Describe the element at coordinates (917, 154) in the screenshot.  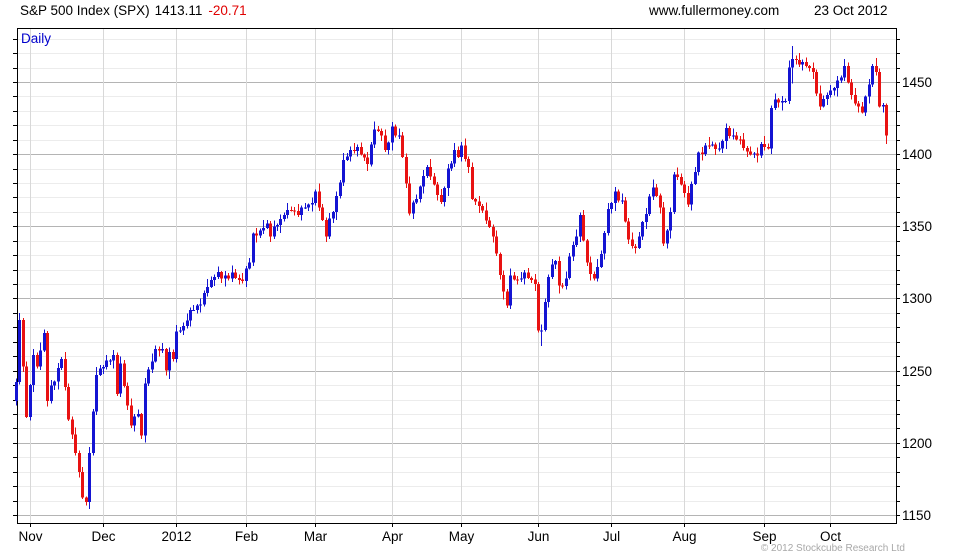
I see `y-axis-label: 1400` at that location.